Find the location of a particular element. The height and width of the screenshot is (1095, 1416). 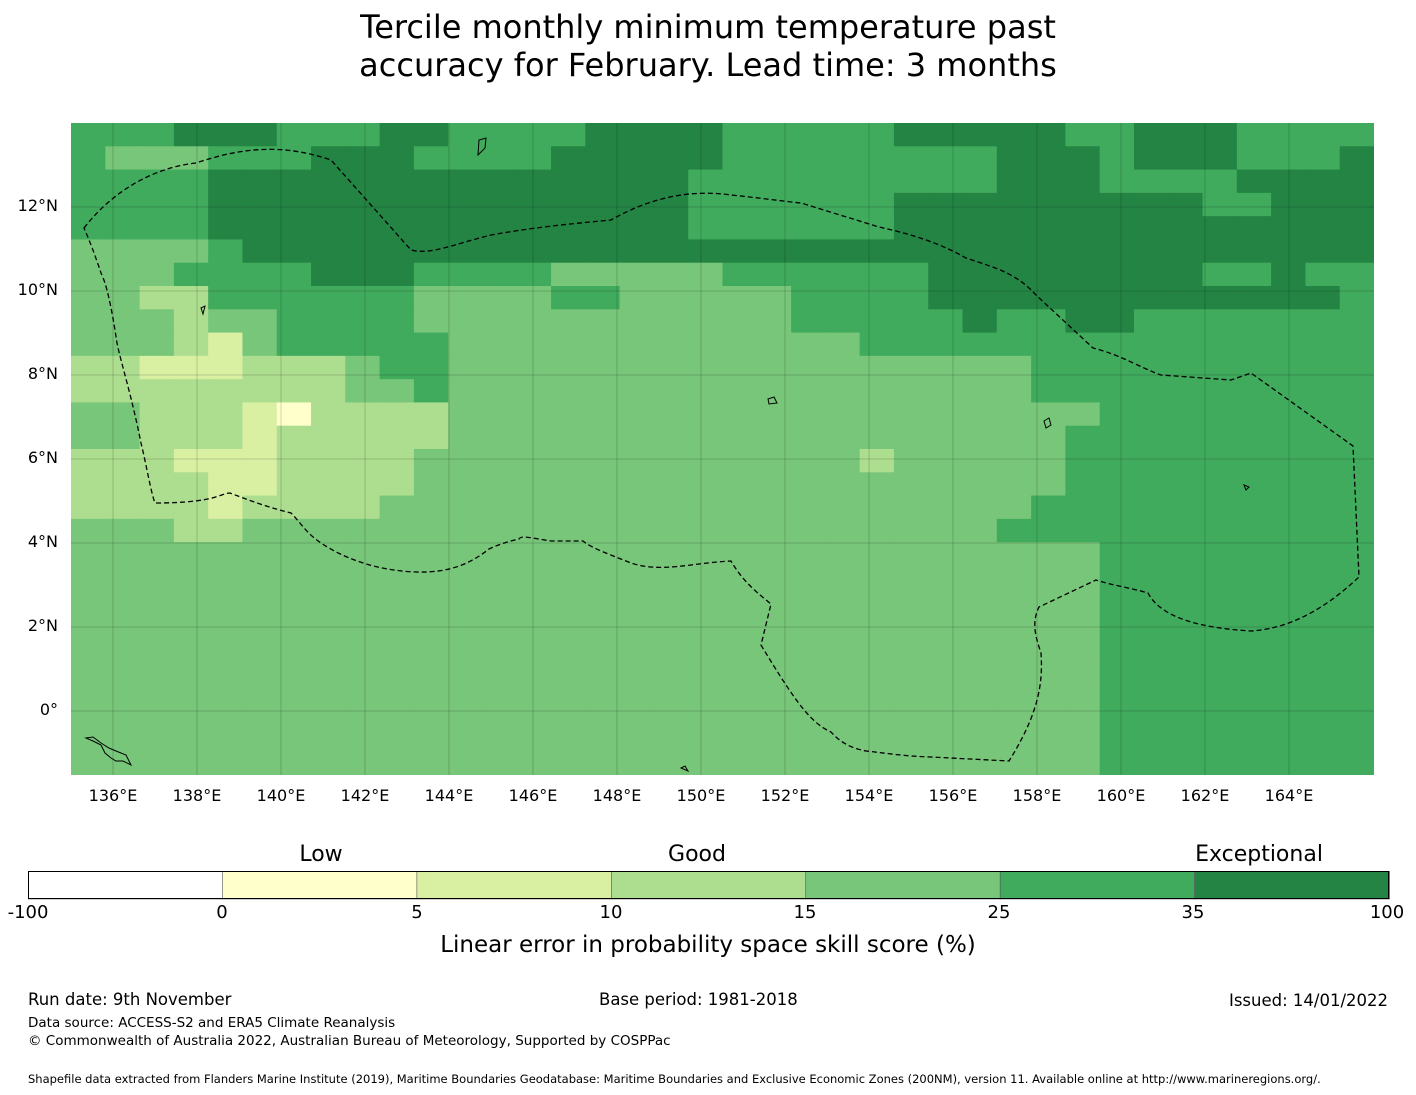

colorbar-category-low: Low is located at coordinates (321, 854).